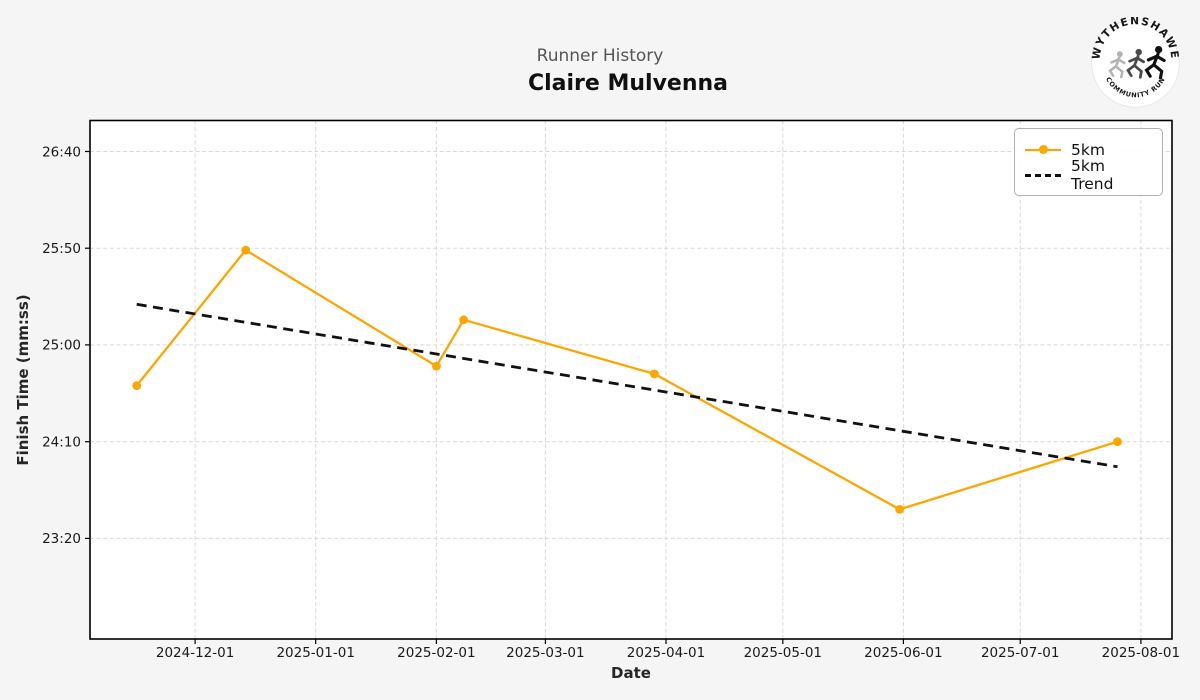 This screenshot has height=700, width=1200. I want to click on legend-trend-label: 5km Trend, so click(1092, 174).